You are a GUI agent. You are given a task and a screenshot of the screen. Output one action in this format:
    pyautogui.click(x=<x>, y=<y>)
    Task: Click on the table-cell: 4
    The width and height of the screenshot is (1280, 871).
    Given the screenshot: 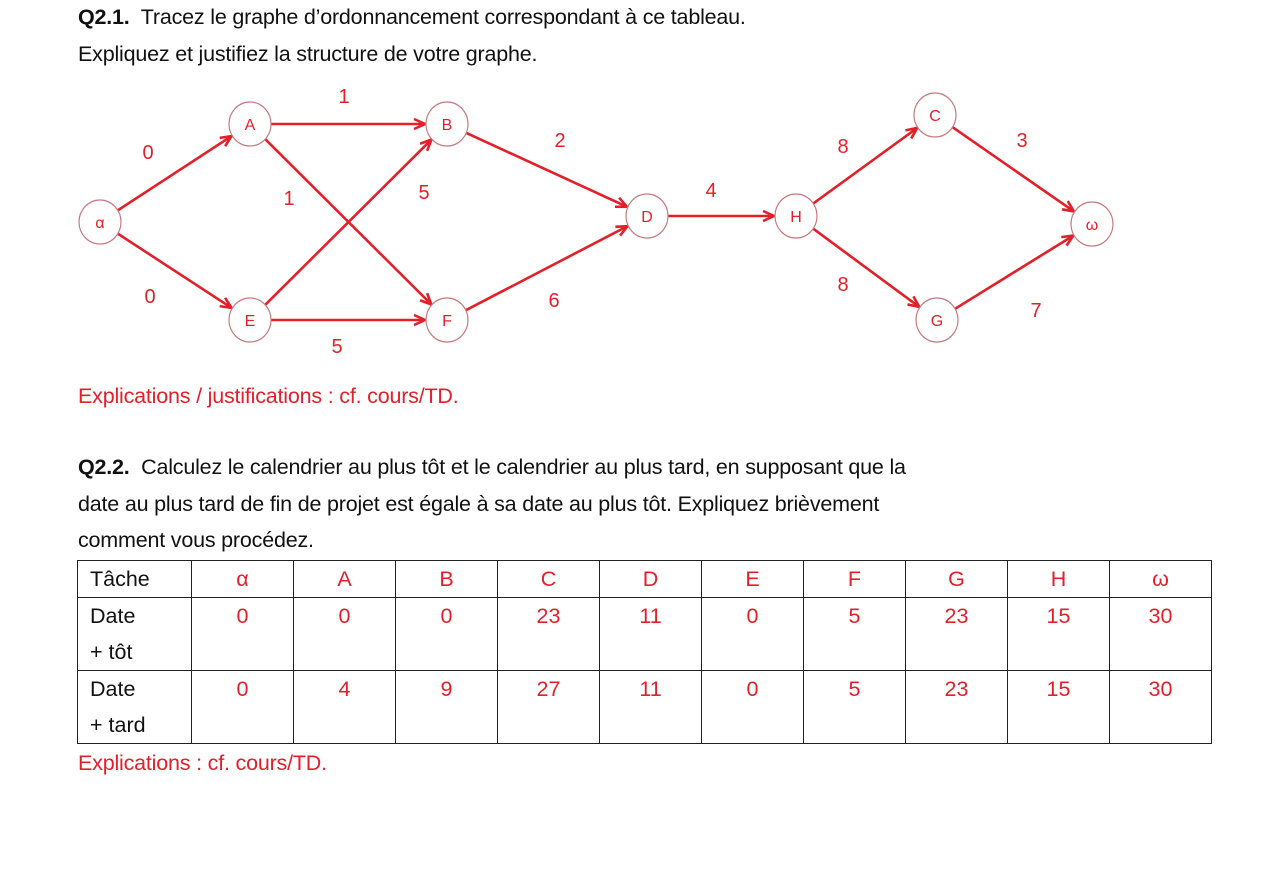 What is the action you would take?
    pyautogui.click(x=344, y=707)
    